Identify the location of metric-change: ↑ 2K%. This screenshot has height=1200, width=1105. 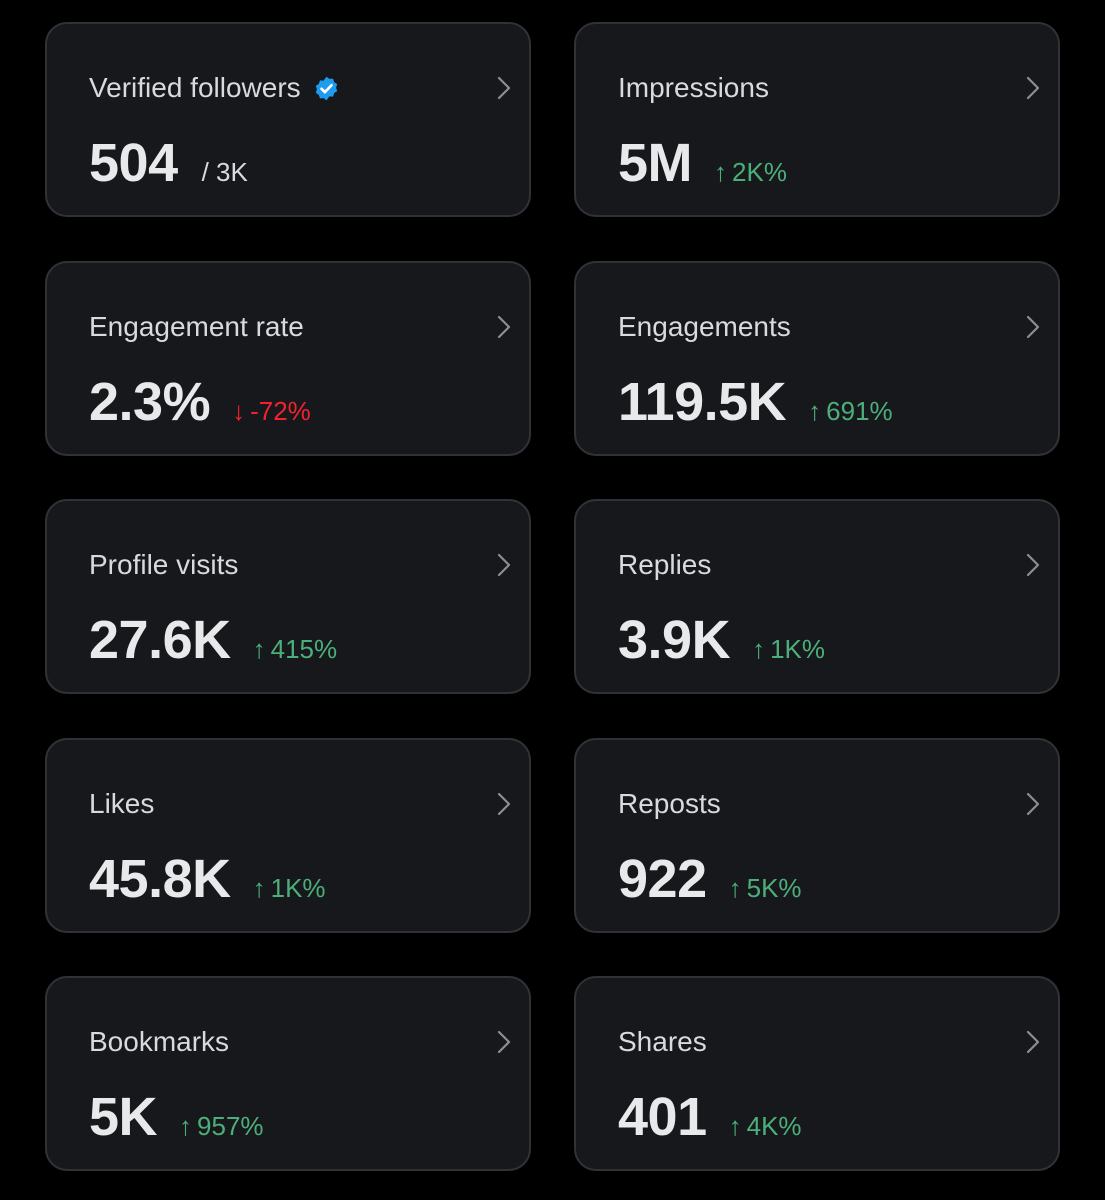
(750, 172).